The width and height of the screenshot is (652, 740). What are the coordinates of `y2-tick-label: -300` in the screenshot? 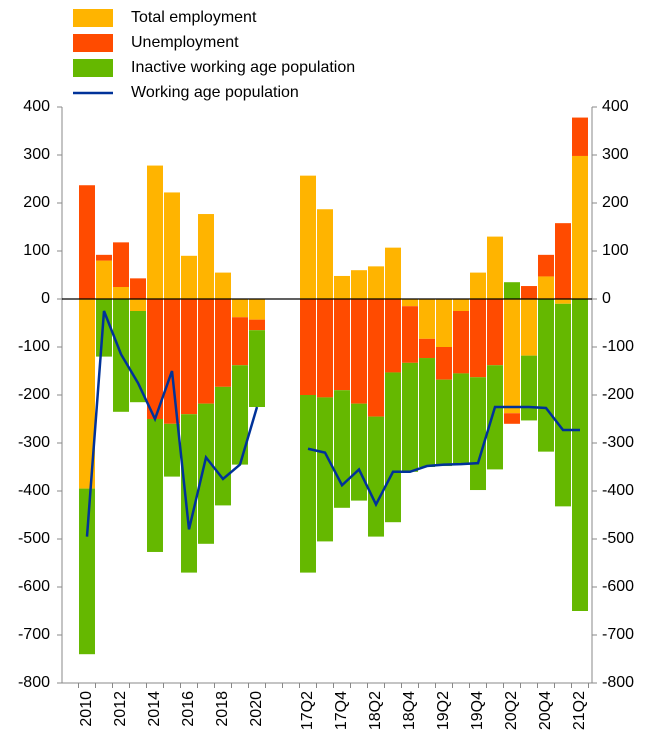 It's located at (618, 442).